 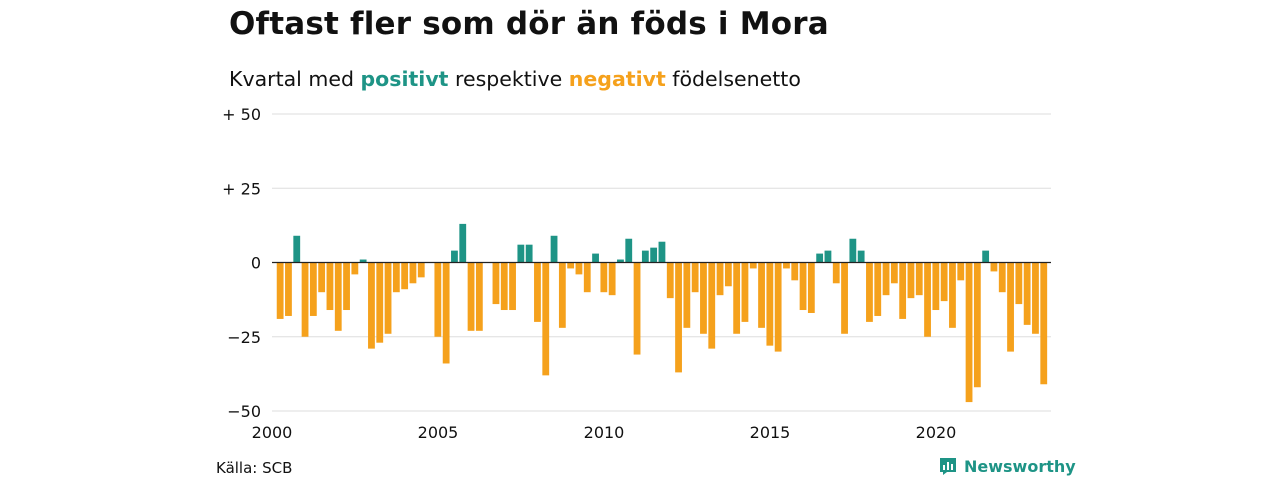 What do you see at coordinates (244, 411) in the screenshot?
I see `y-tick-label: −50` at bounding box center [244, 411].